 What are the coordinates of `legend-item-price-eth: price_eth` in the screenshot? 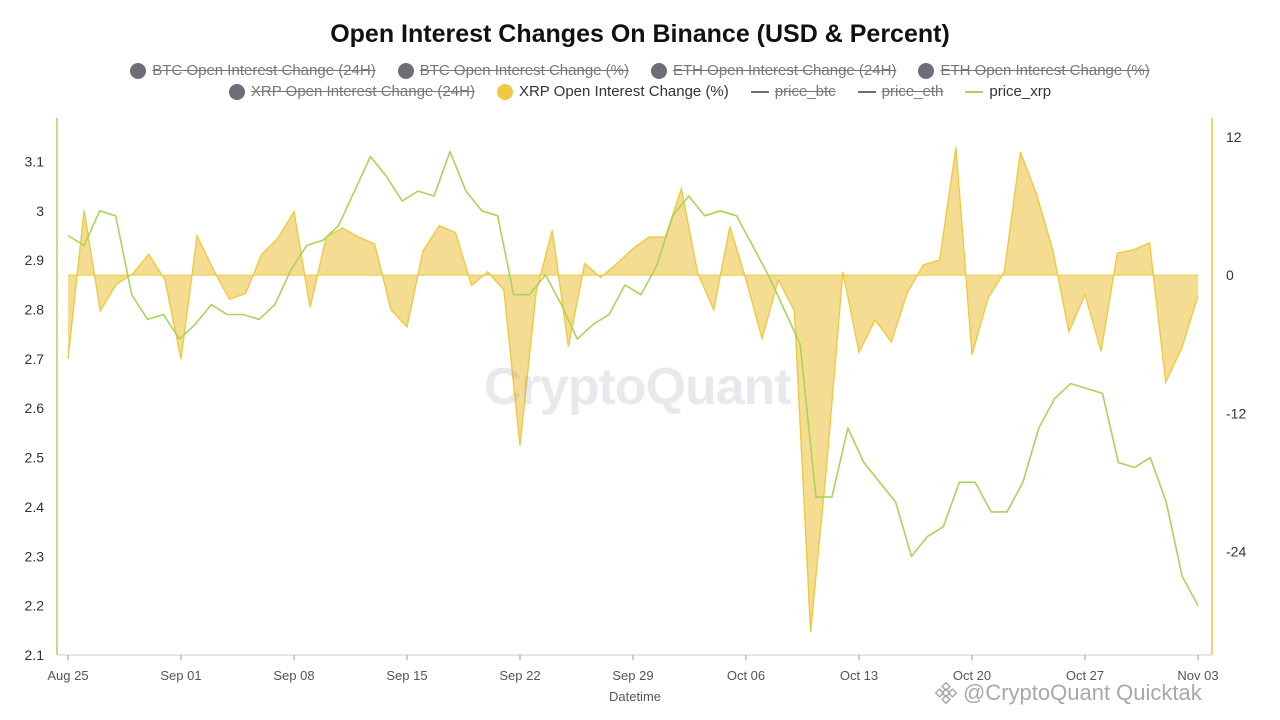 It's located at (900, 91).